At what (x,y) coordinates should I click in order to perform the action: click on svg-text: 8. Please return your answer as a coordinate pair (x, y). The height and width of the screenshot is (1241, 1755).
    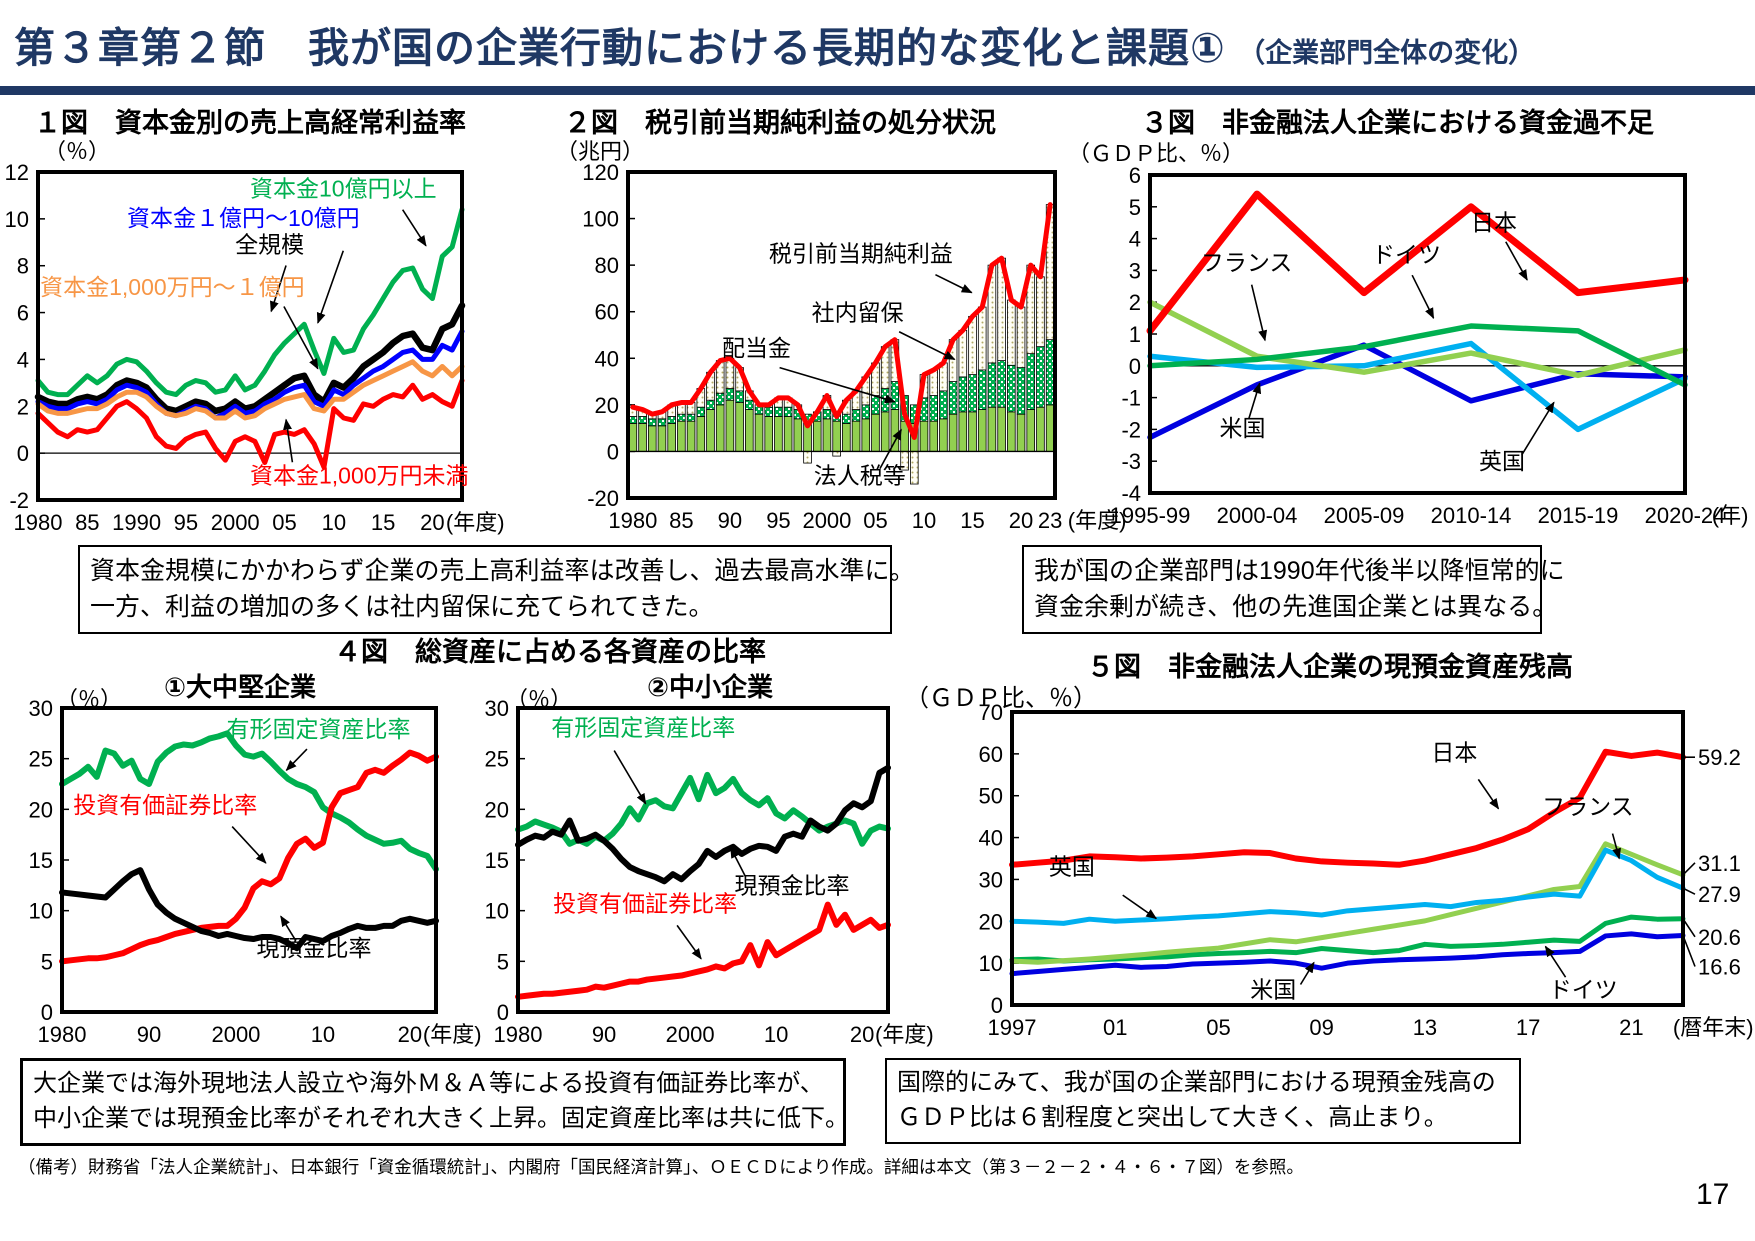
    Looking at the image, I should click on (23, 266).